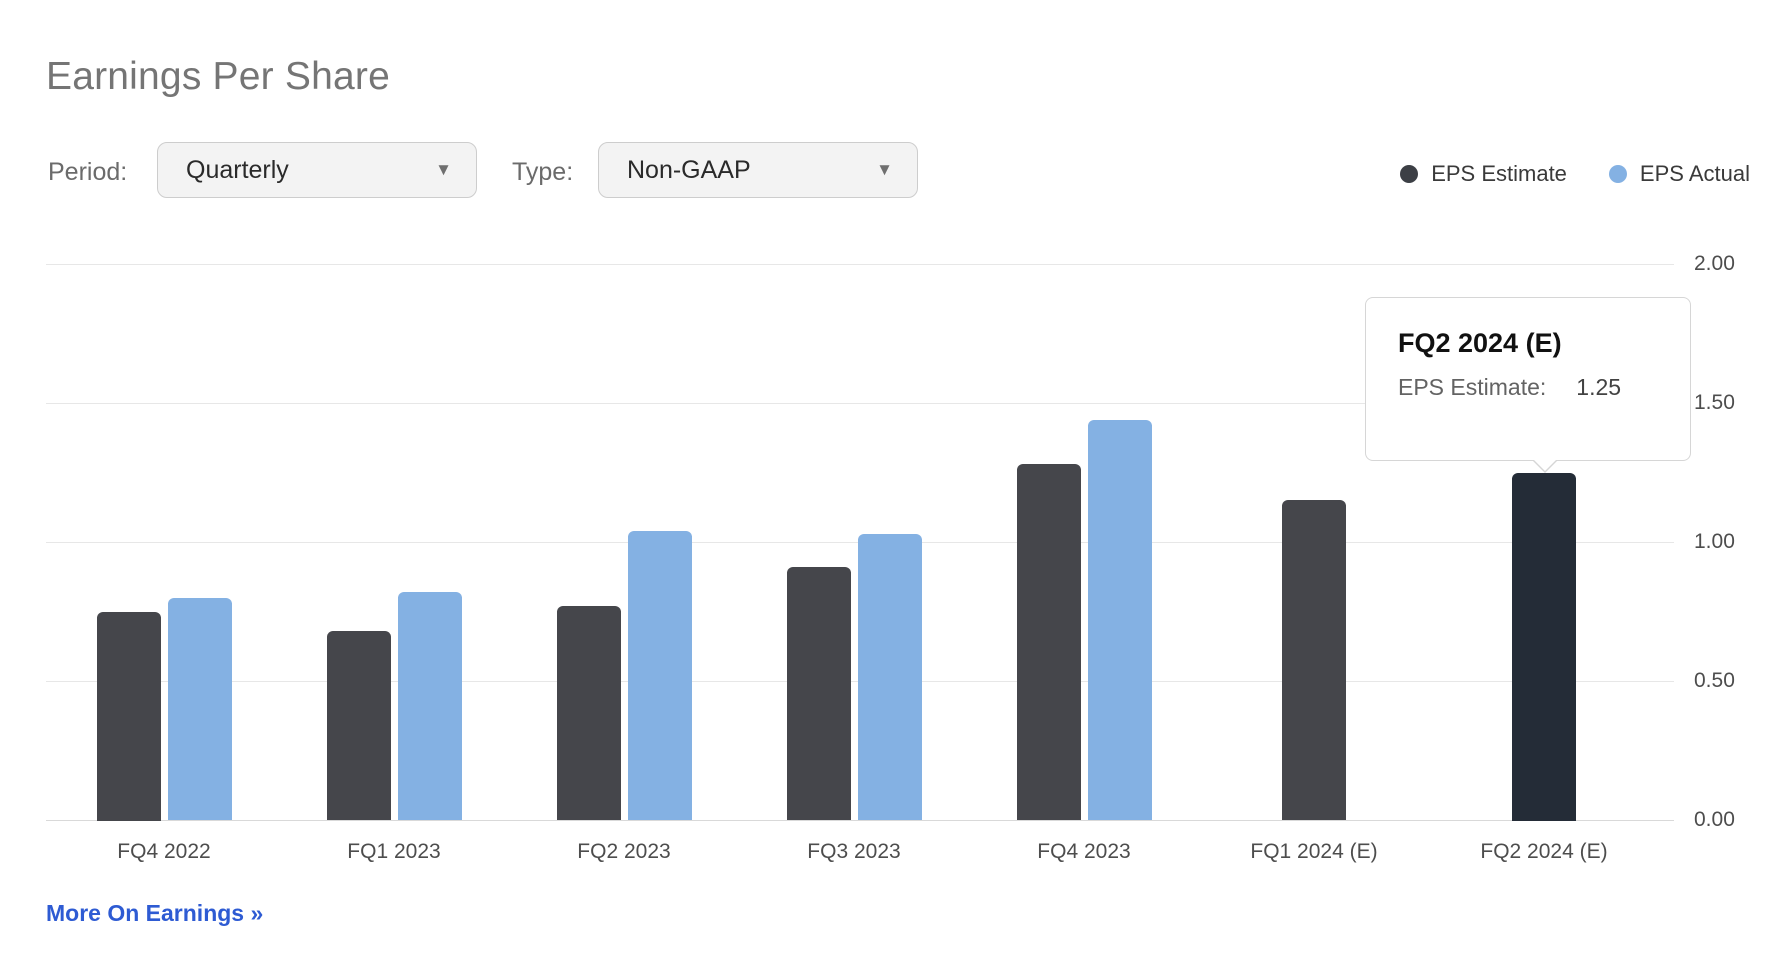 Image resolution: width=1772 pixels, height=965 pixels. I want to click on legend-label: EPS Estimate, so click(1499, 173).